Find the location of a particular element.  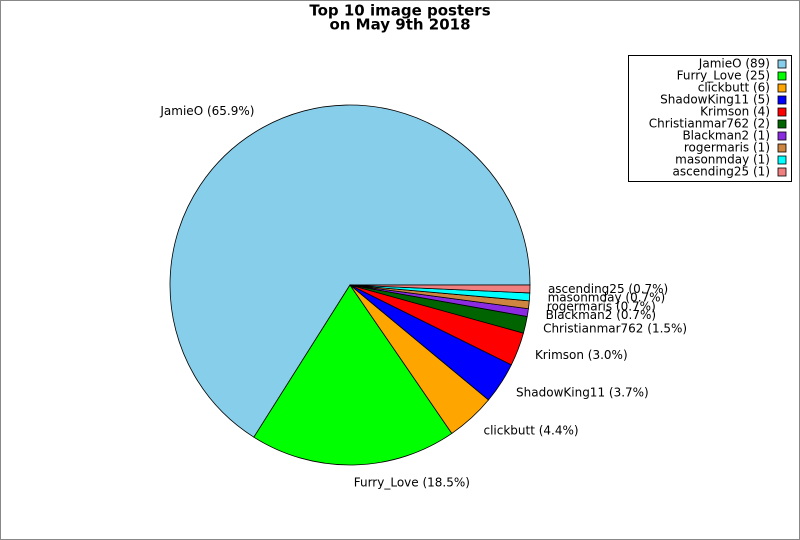

slice-label: Christianmar762 (1.5%) is located at coordinates (615, 328).